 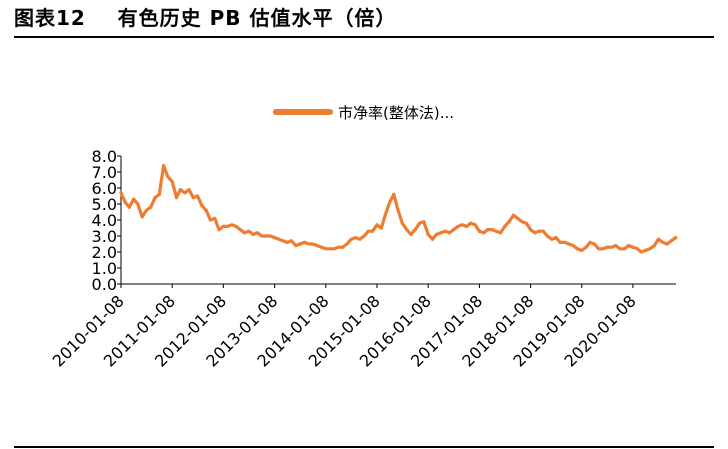 I want to click on bottom-rule, so click(x=364, y=447).